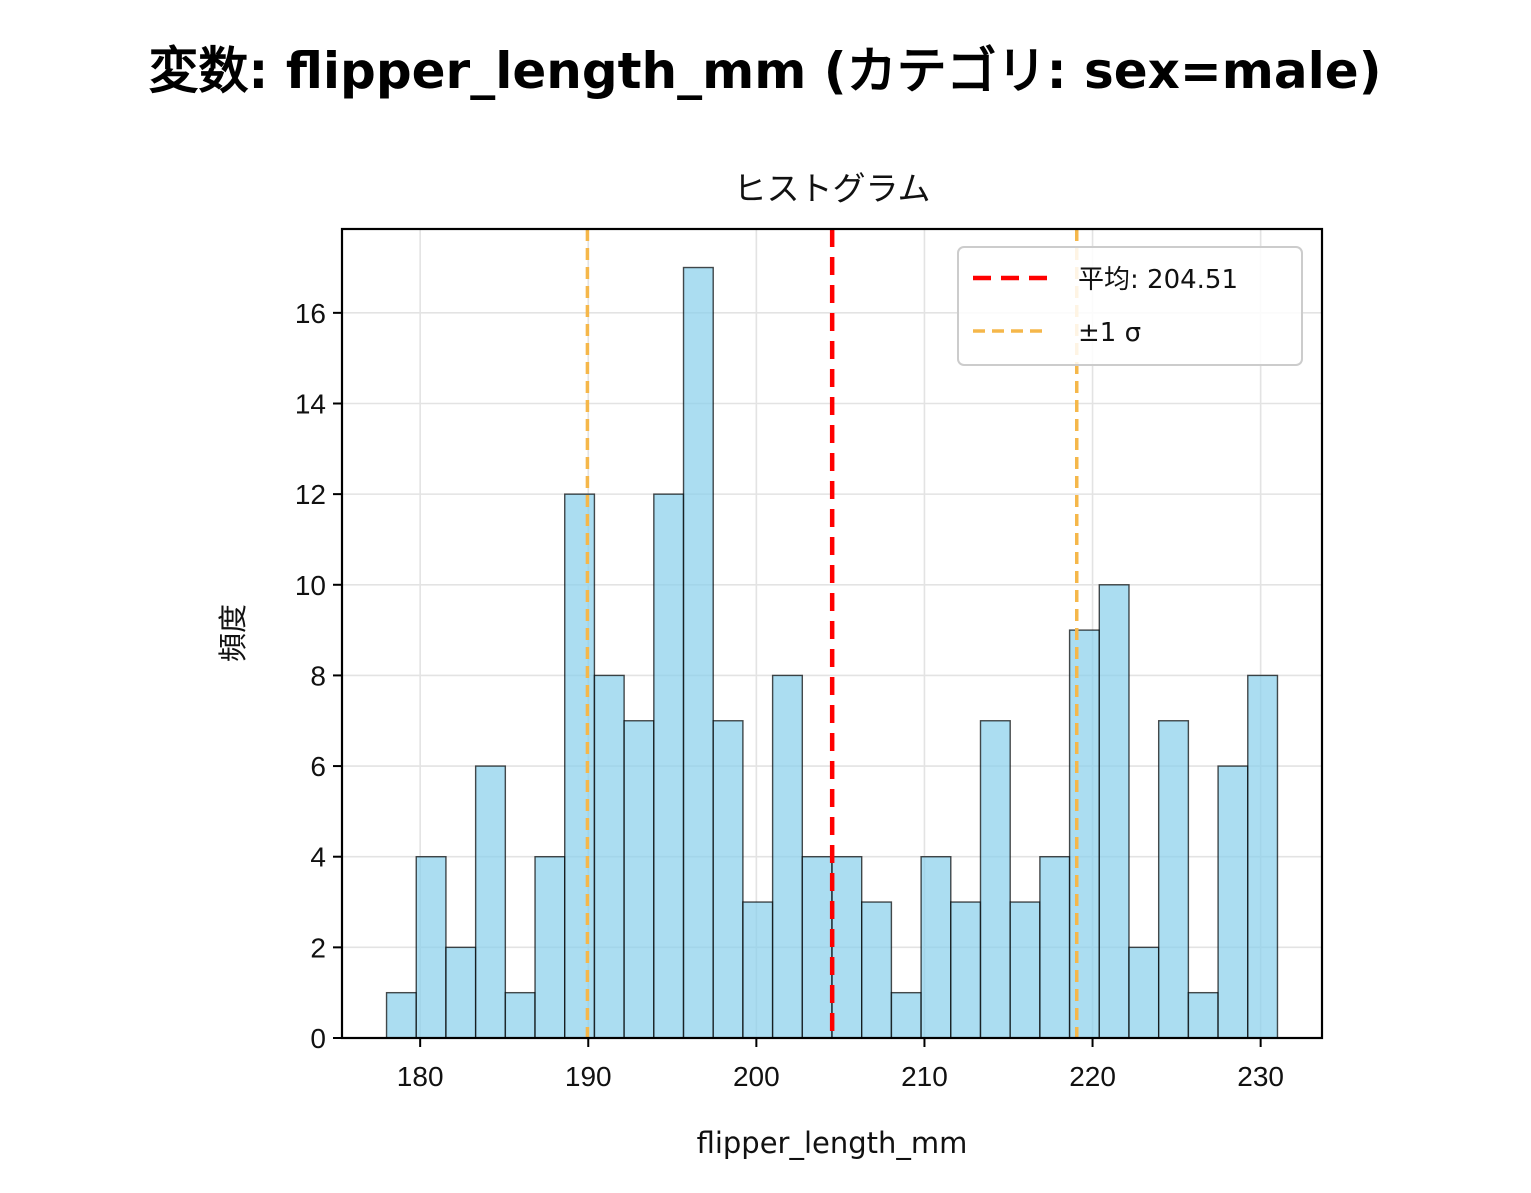 The width and height of the screenshot is (1531, 1193). Describe the element at coordinates (318, 857) in the screenshot. I see `y-tick-label: 4` at that location.